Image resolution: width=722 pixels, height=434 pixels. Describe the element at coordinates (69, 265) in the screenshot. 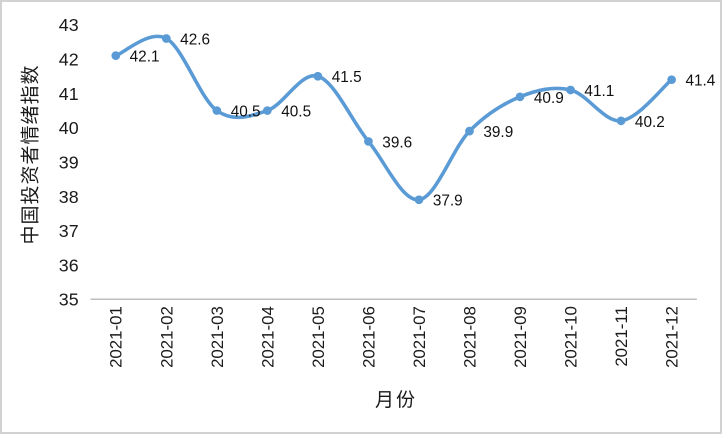

I see `y-tick-label: 36` at that location.